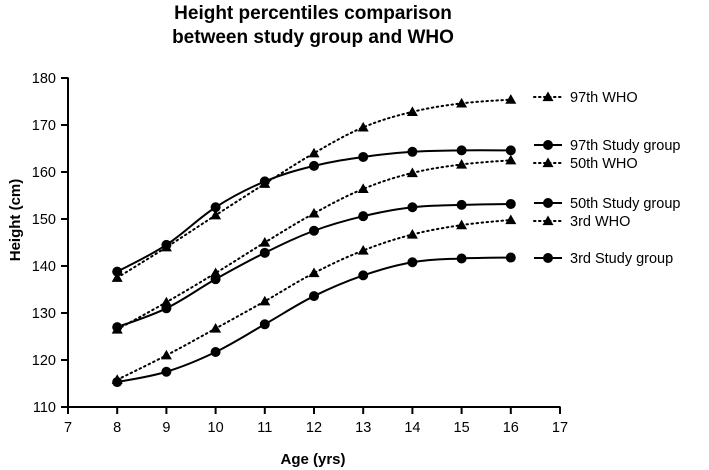 This screenshot has height=470, width=709. Describe the element at coordinates (15, 220) in the screenshot. I see `y-axis-label: Height (cm)` at that location.